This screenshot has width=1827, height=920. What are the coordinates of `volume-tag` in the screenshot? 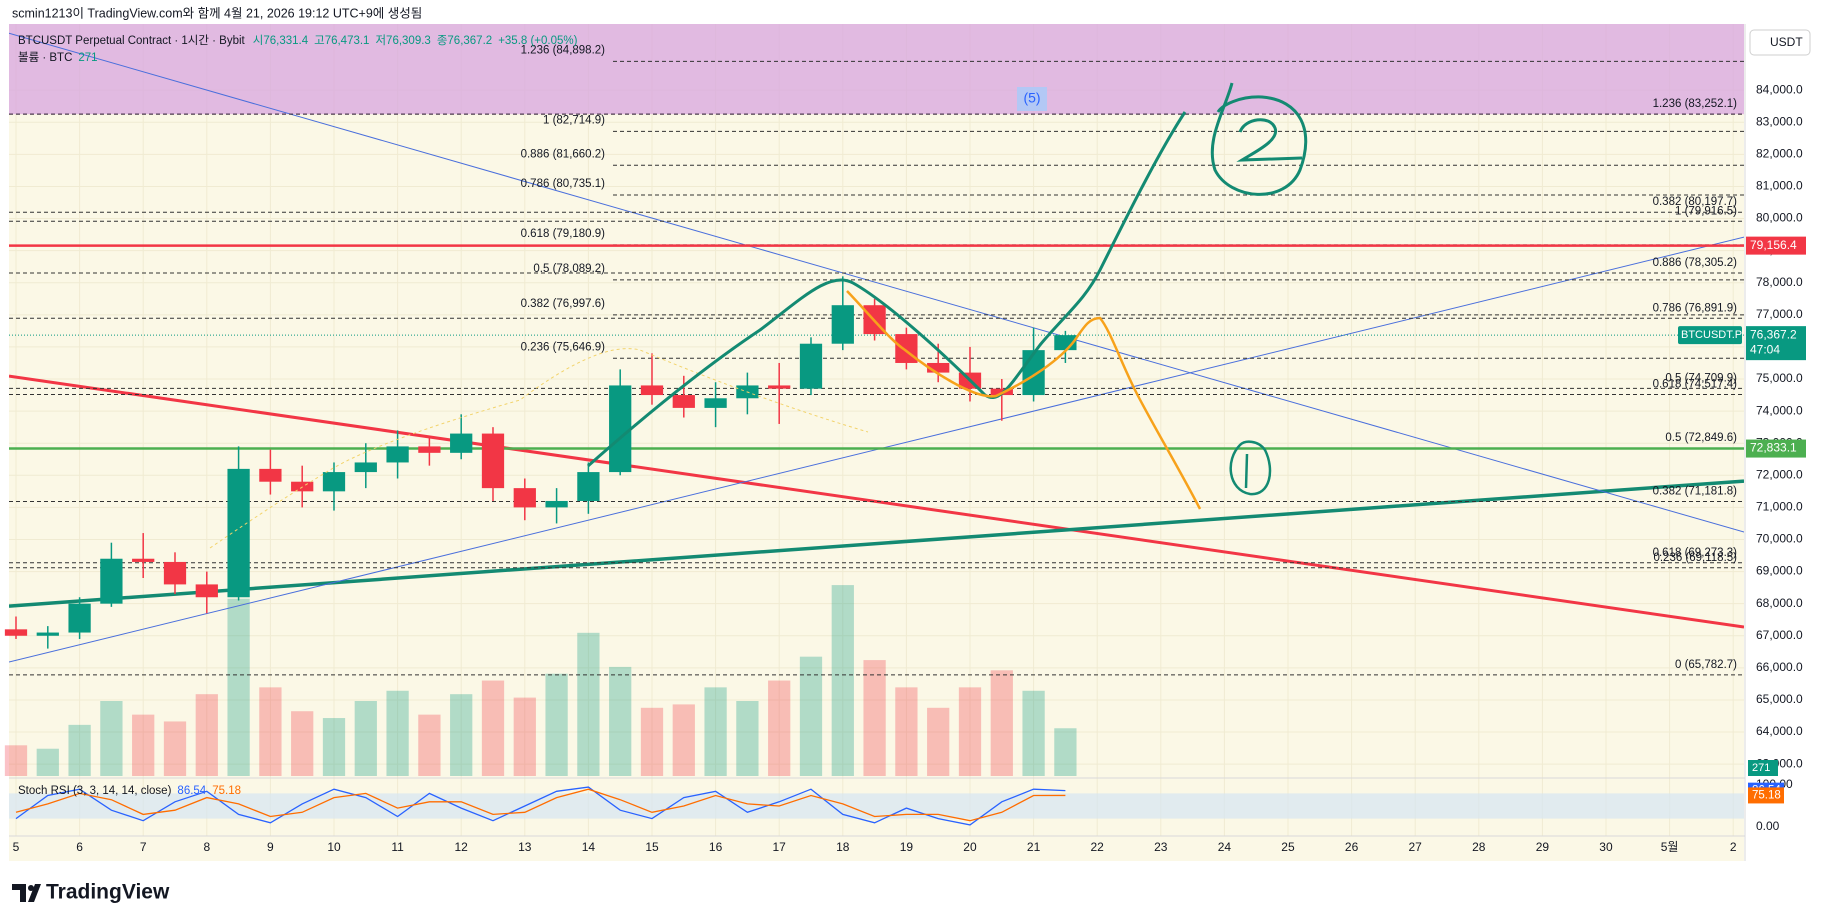 It's located at (1763, 768).